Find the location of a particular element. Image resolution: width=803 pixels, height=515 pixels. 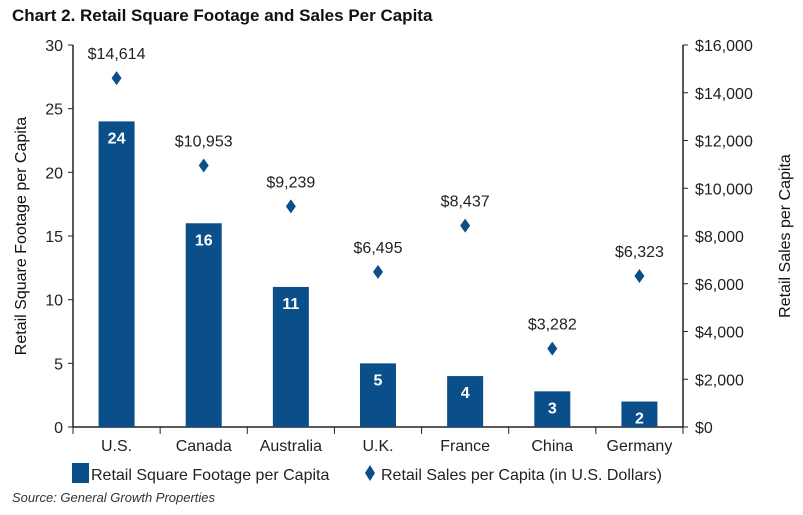

x-tick-label: Australia is located at coordinates (291, 446).